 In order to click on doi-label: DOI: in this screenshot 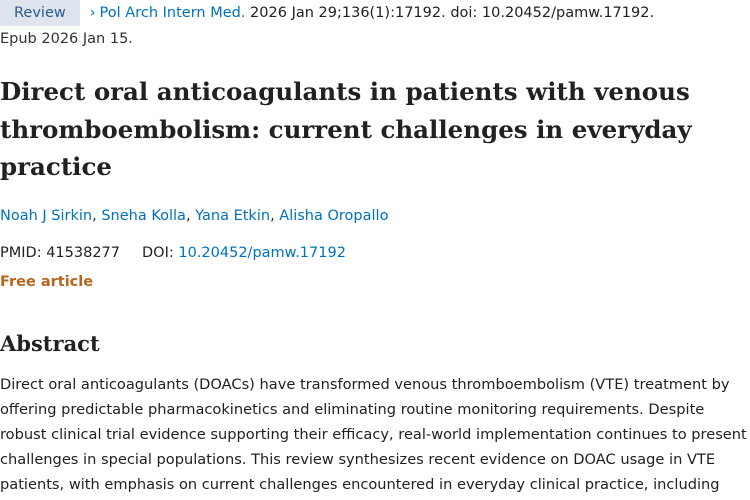, I will do `click(158, 253)`.